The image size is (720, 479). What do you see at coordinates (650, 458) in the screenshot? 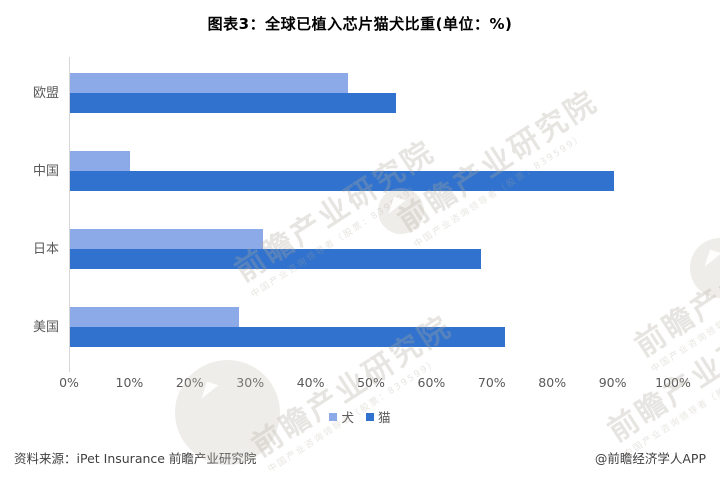
I see `credit-note: @前瞻经济学人APP` at bounding box center [650, 458].